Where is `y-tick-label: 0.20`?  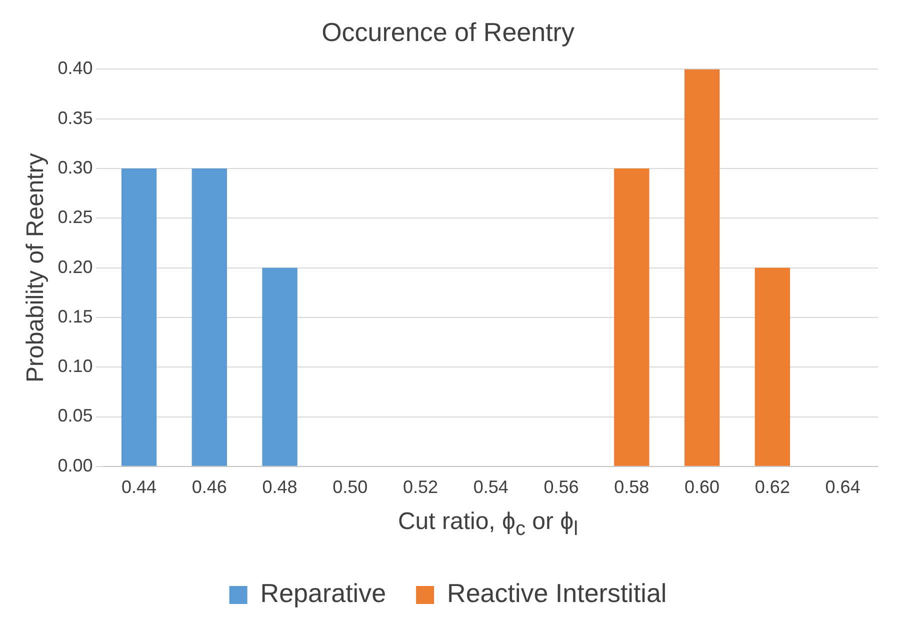 y-tick-label: 0.20 is located at coordinates (75, 266).